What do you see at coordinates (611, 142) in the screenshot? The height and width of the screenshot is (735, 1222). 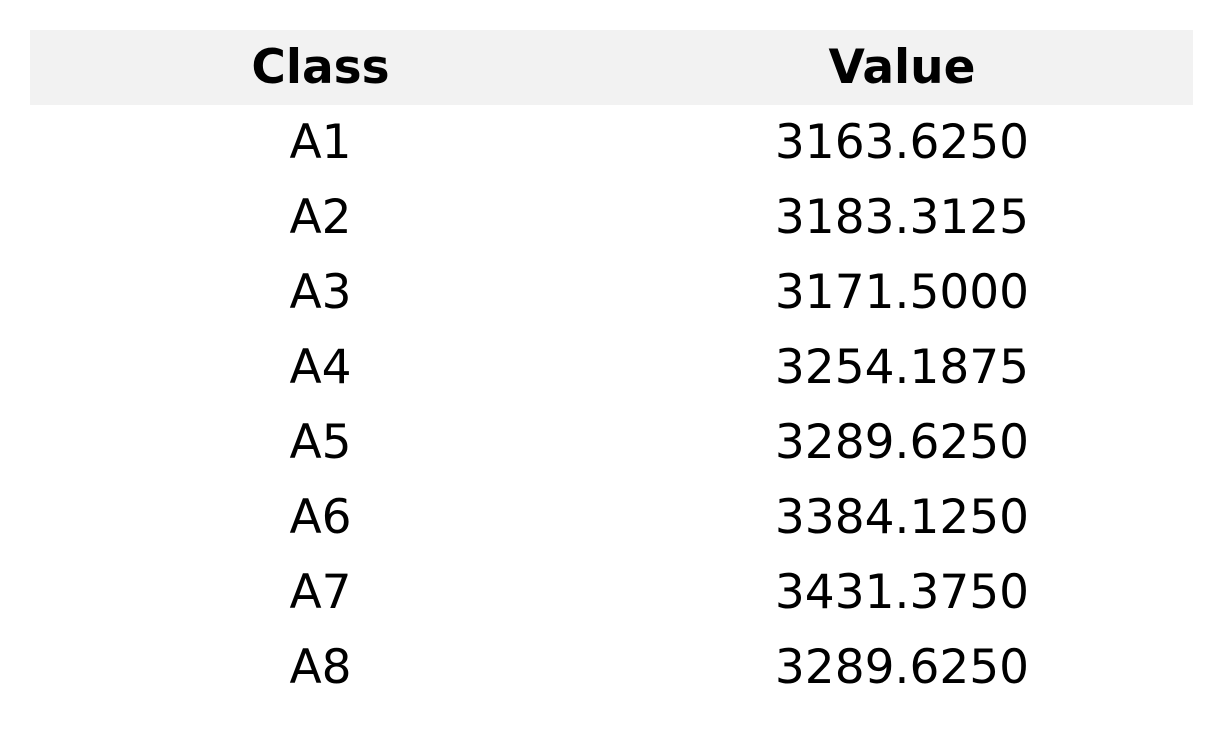 I see `table-row: A1 3163.6250` at bounding box center [611, 142].